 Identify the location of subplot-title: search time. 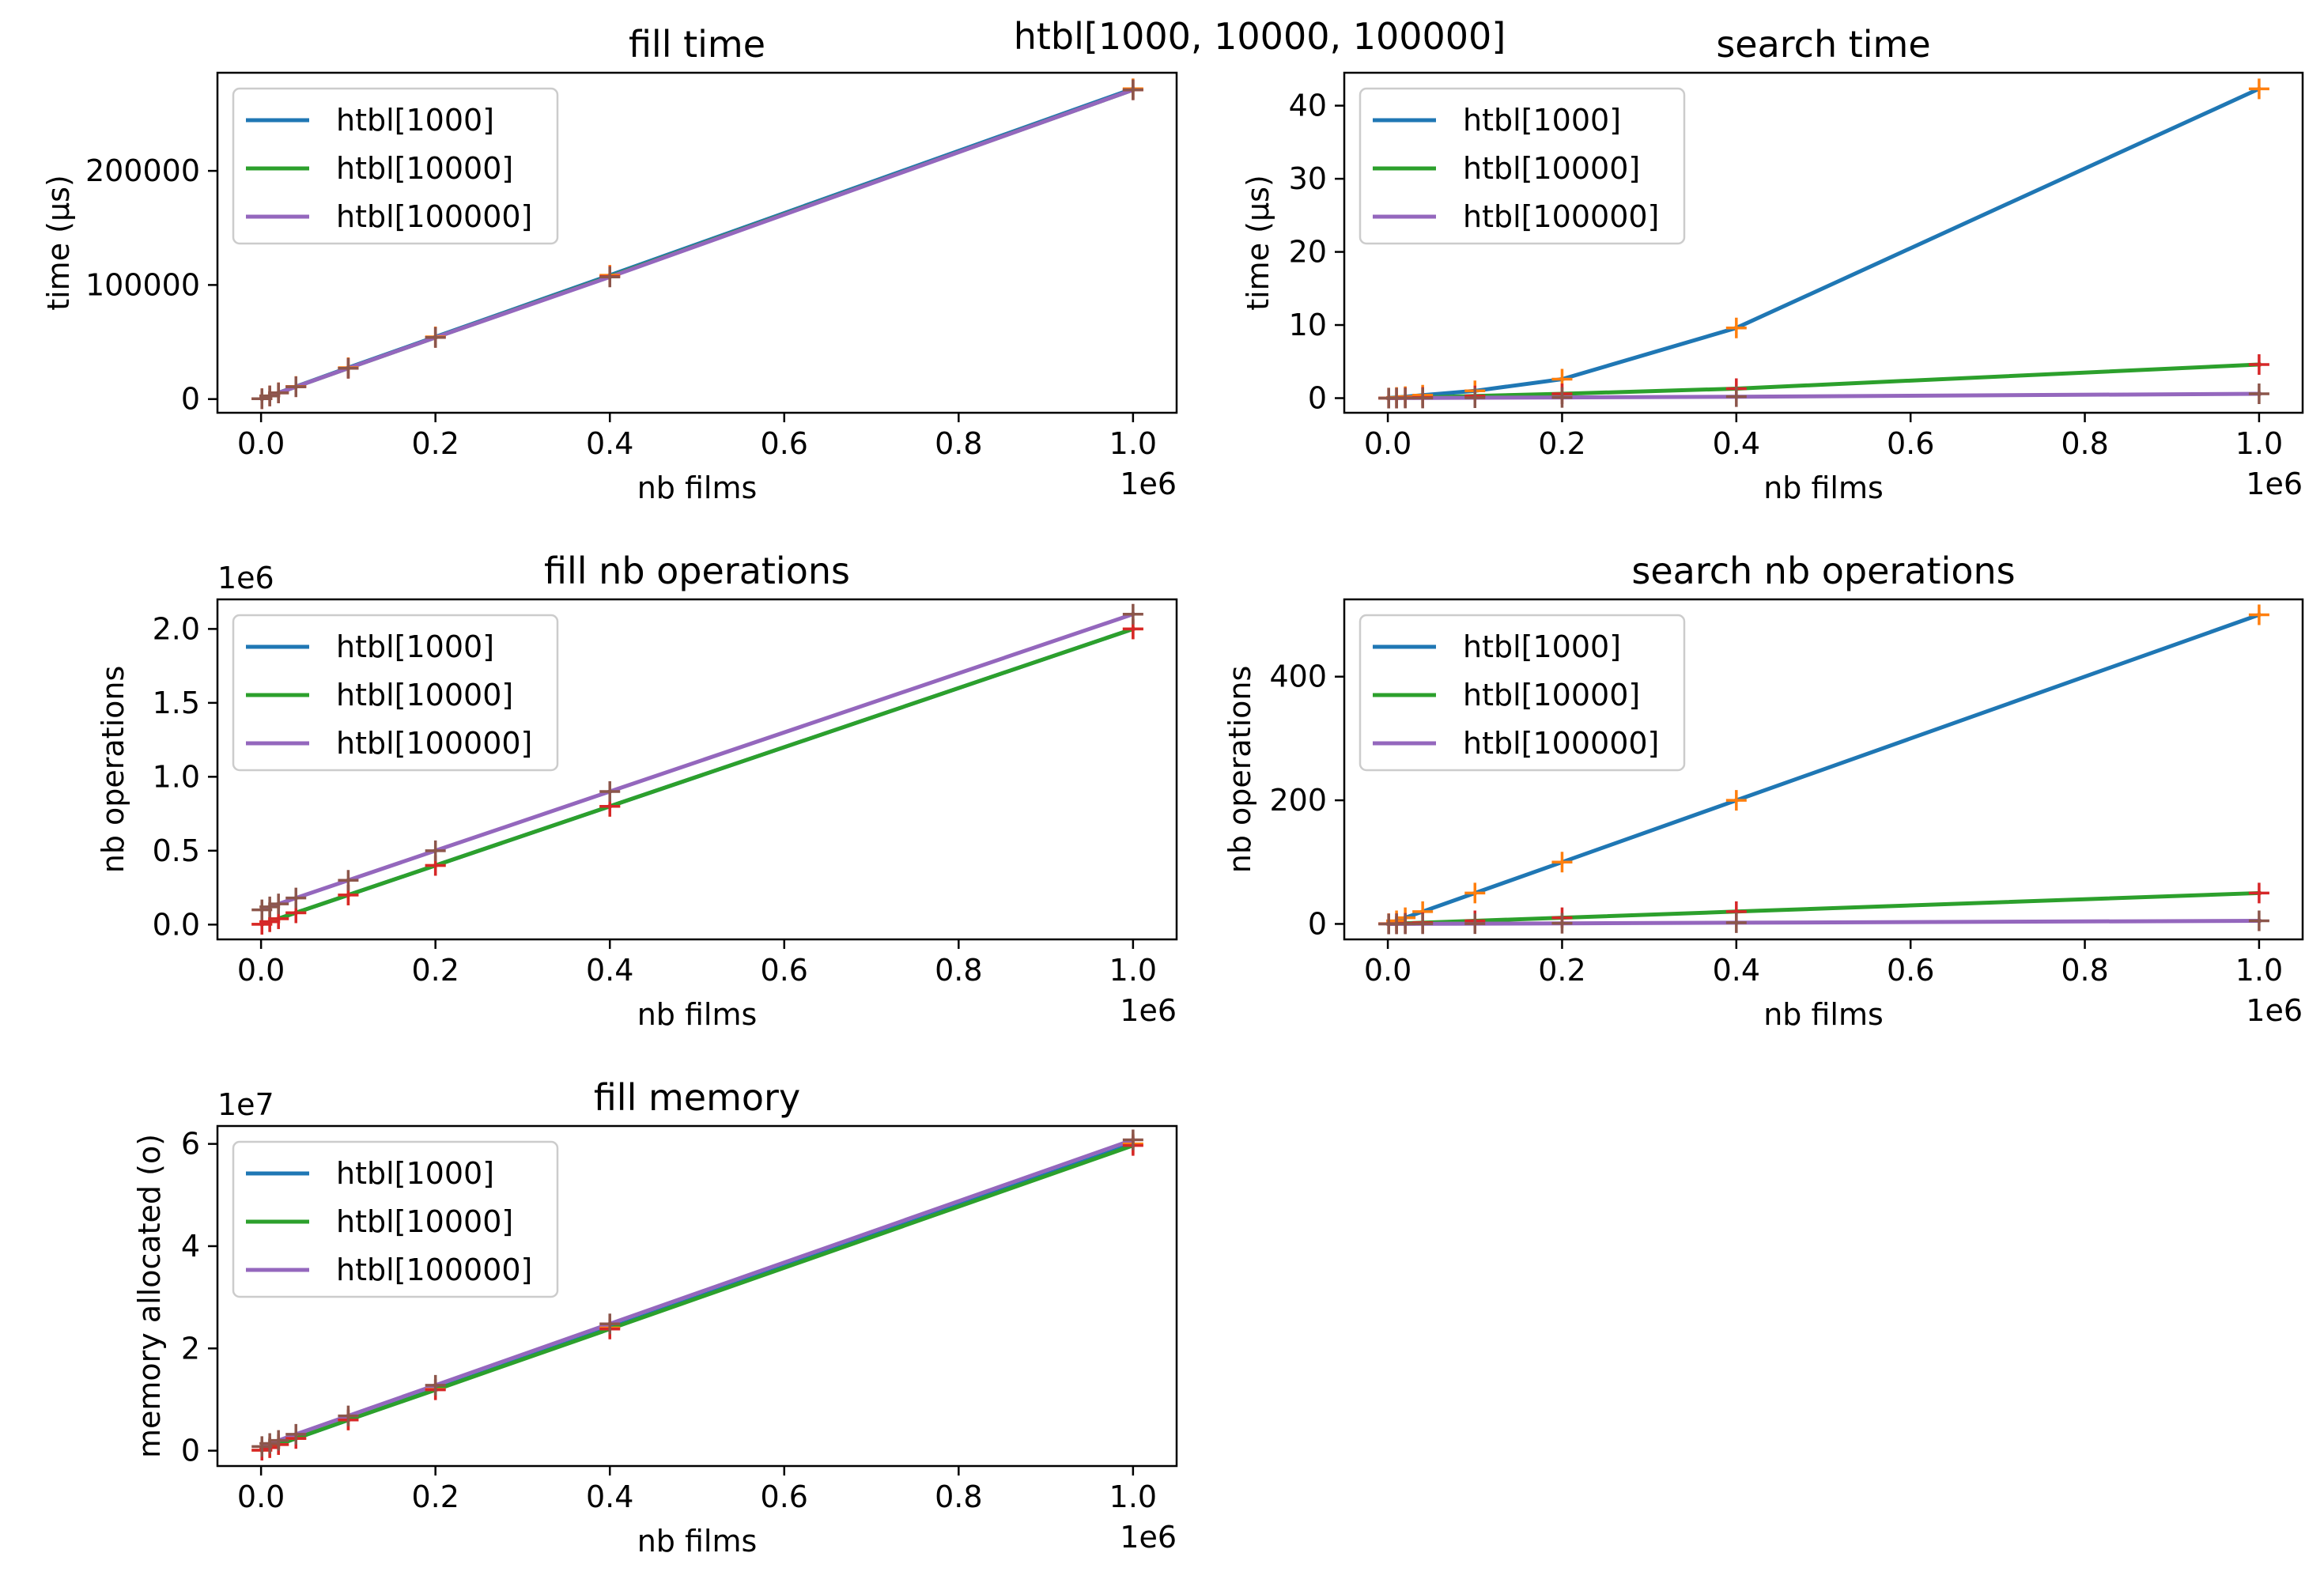
(1823, 44).